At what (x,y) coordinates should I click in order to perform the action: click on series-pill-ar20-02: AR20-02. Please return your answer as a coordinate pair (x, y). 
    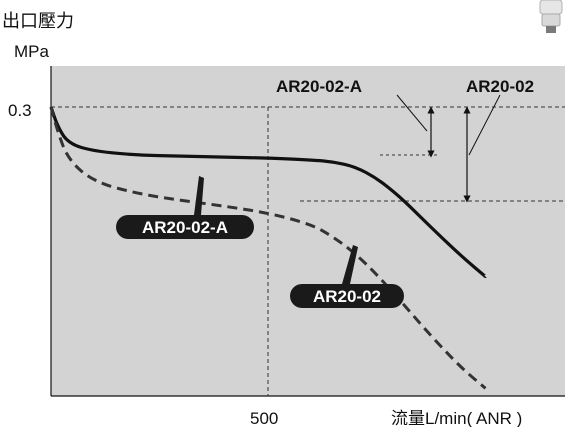
    Looking at the image, I should click on (347, 296).